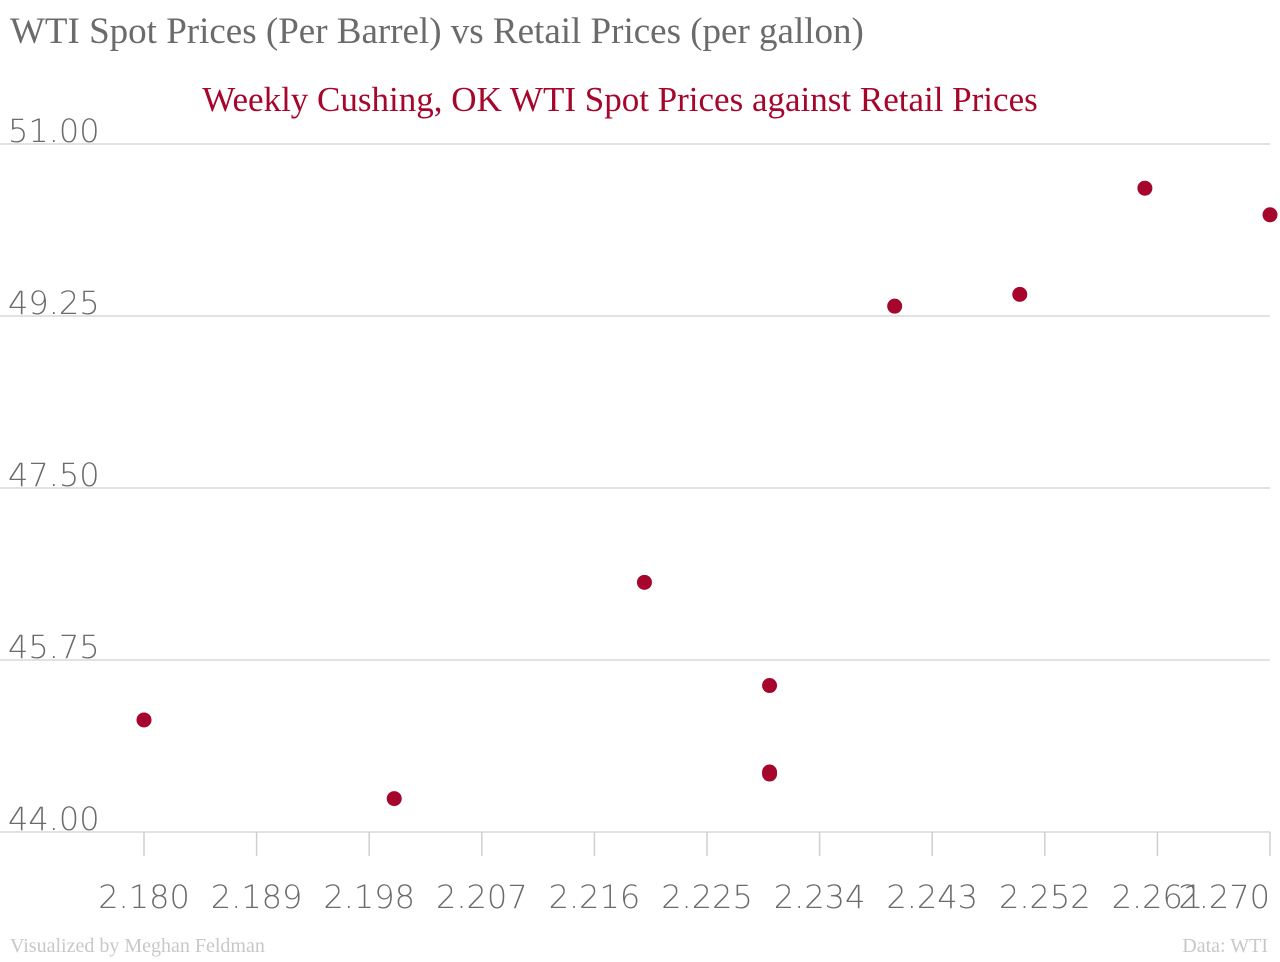 This screenshot has width=1280, height=962. Describe the element at coordinates (707, 897) in the screenshot. I see `x-tick-label: 2.225` at that location.